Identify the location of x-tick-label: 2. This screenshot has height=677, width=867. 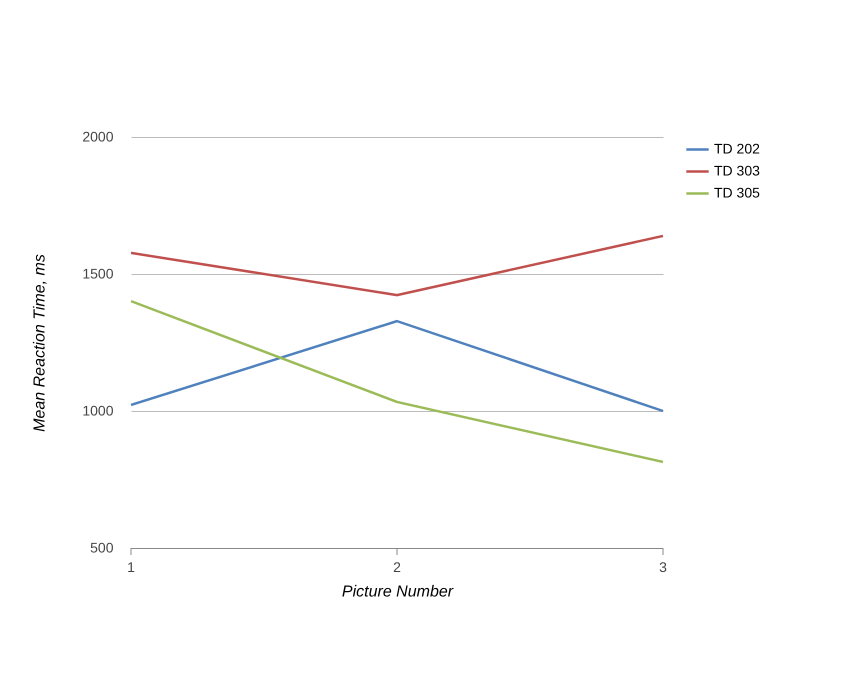
(397, 567).